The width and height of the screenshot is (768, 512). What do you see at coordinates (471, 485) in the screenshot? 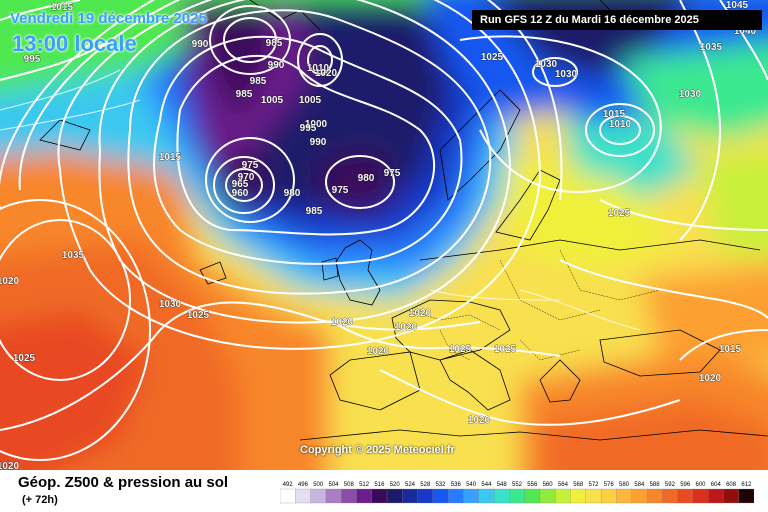
I see `legend-value: 540` at bounding box center [471, 485].